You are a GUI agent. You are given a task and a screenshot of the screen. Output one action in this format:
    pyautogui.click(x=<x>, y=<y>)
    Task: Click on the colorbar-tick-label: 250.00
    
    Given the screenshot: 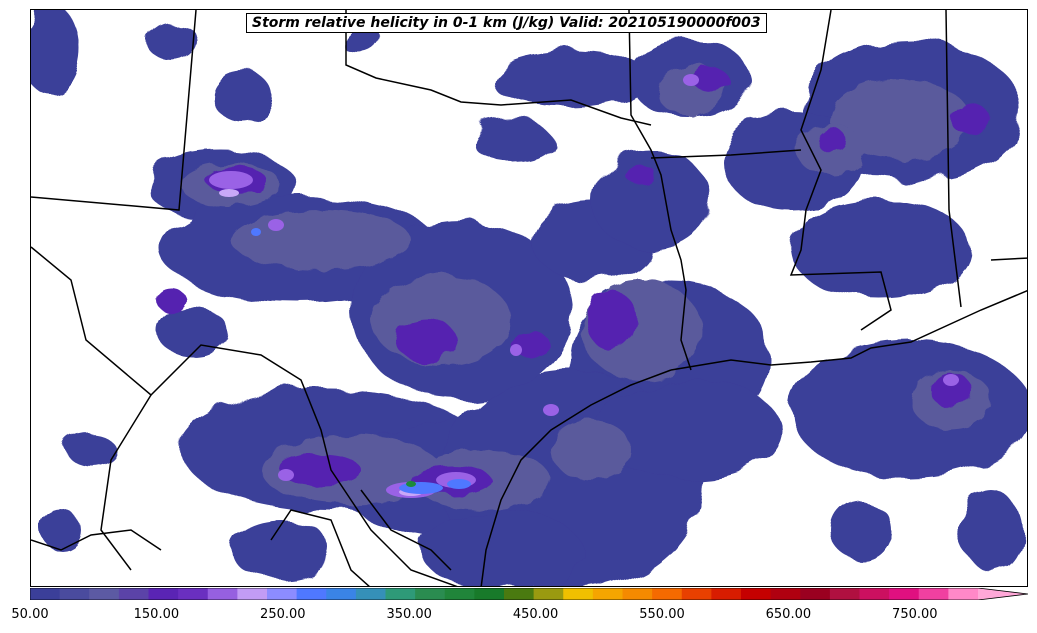 What is the action you would take?
    pyautogui.click(x=283, y=614)
    